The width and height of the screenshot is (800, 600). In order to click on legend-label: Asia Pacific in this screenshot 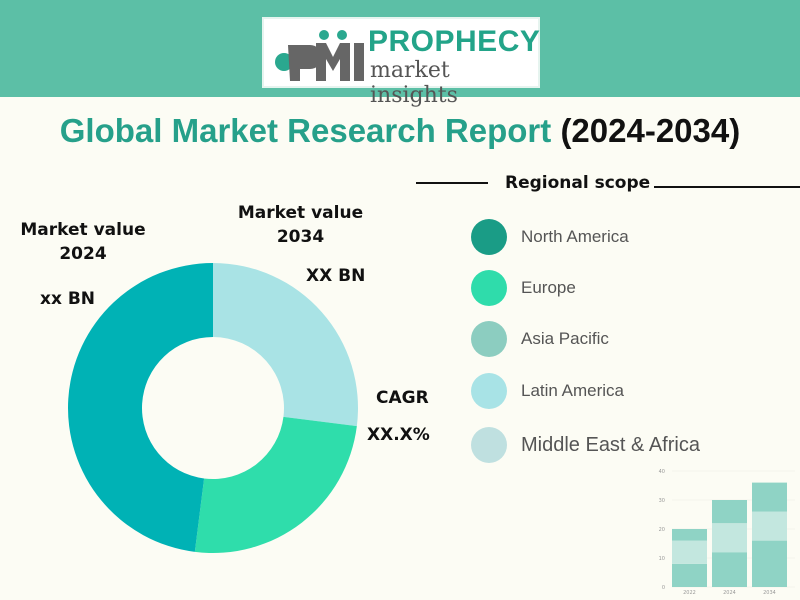, I will do `click(565, 338)`.